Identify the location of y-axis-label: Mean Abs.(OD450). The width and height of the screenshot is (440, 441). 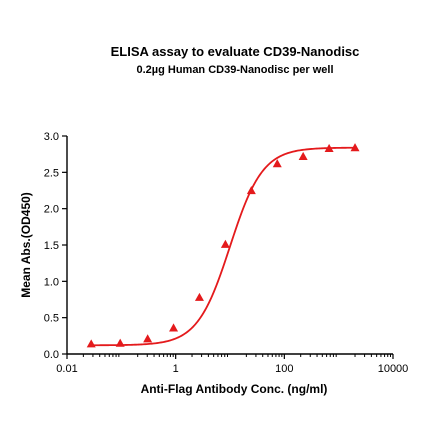
(26, 245).